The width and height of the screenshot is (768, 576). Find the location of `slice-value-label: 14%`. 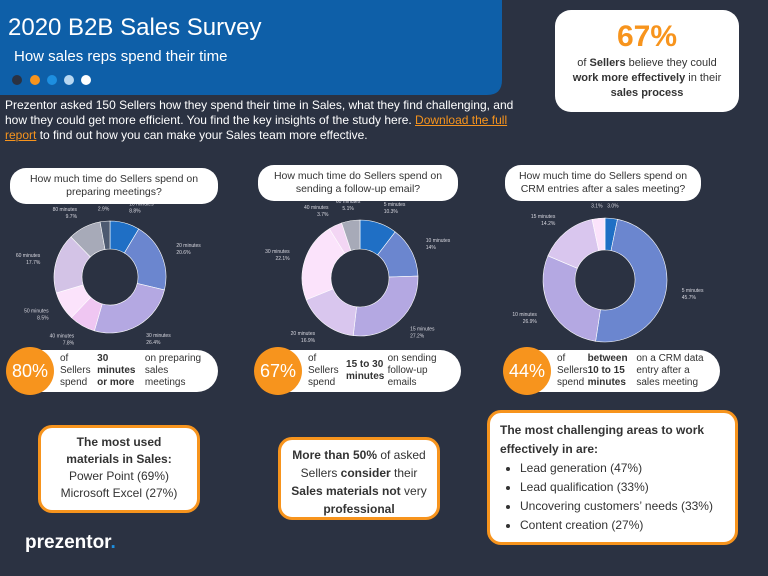

slice-value-label: 14% is located at coordinates (431, 248).